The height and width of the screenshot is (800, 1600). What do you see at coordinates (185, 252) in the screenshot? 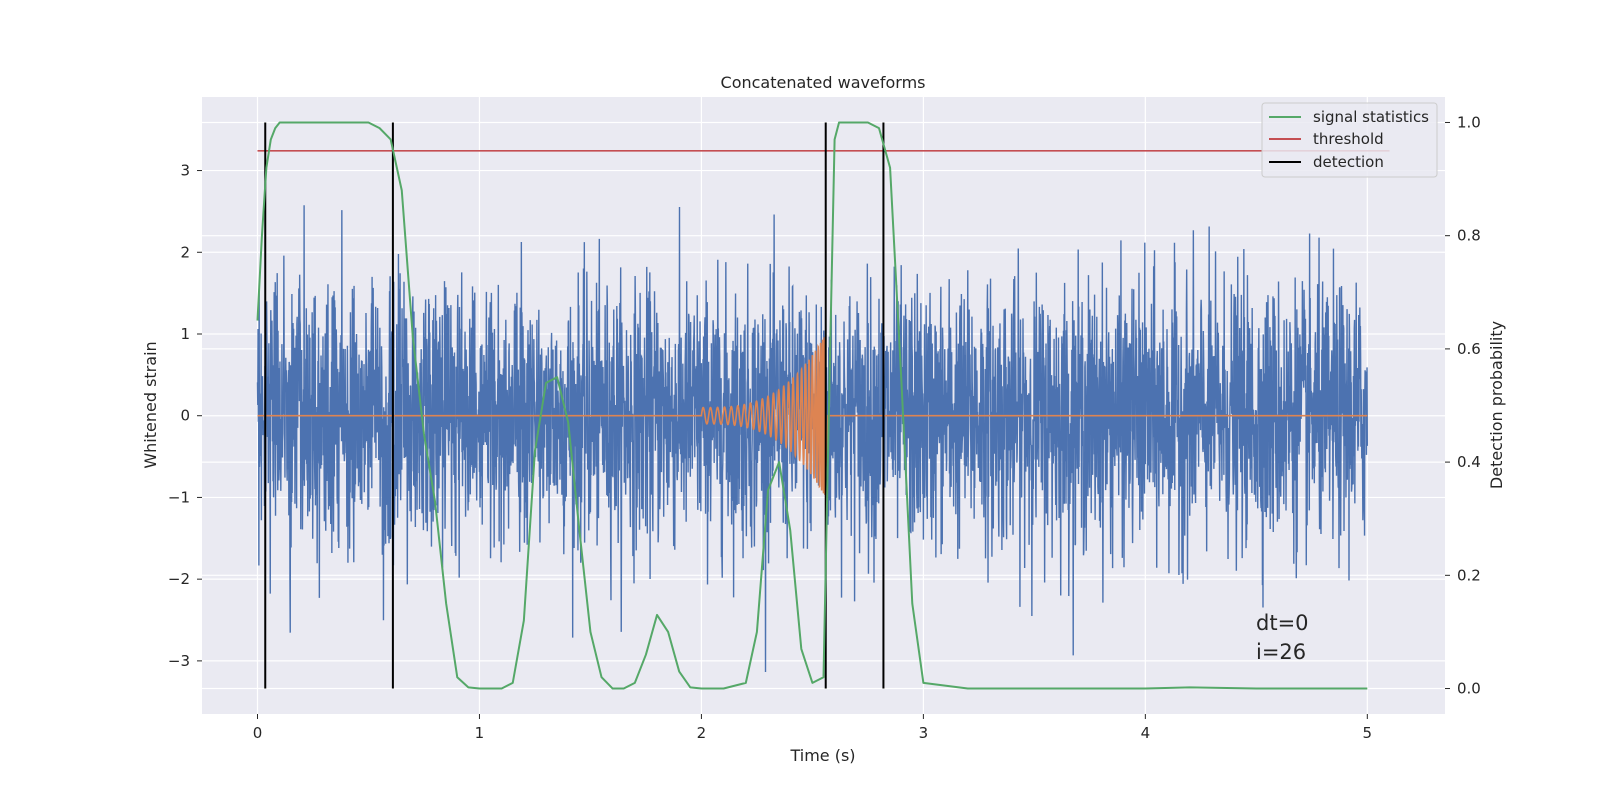
I see `y-tick-label: 2` at bounding box center [185, 252].